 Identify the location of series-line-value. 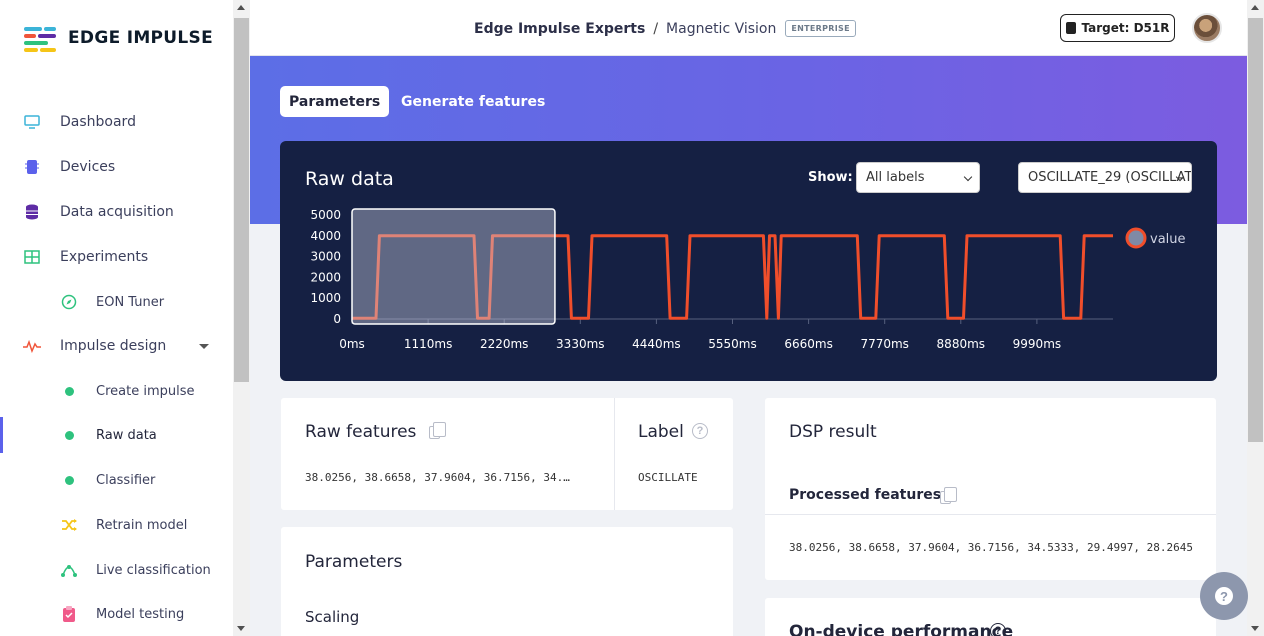
(732, 277).